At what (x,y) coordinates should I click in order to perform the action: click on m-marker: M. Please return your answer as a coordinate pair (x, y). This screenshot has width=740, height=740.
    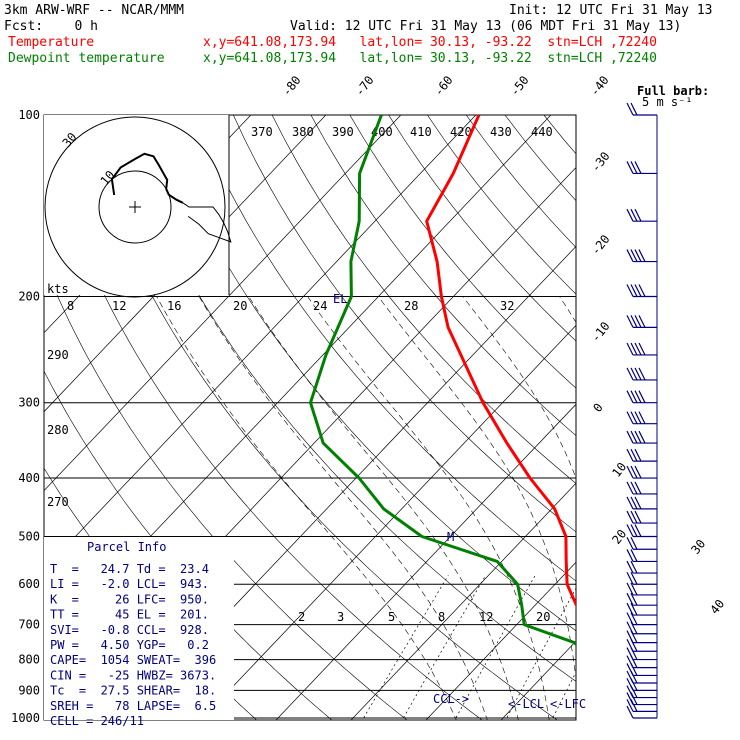
    Looking at the image, I should click on (450, 537).